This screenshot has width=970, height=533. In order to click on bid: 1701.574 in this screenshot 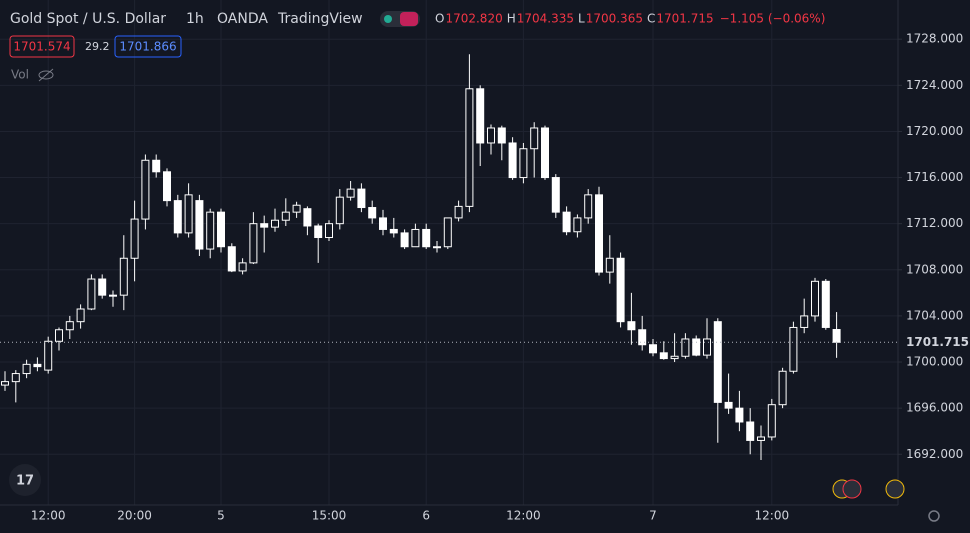, I will do `click(41, 47)`.